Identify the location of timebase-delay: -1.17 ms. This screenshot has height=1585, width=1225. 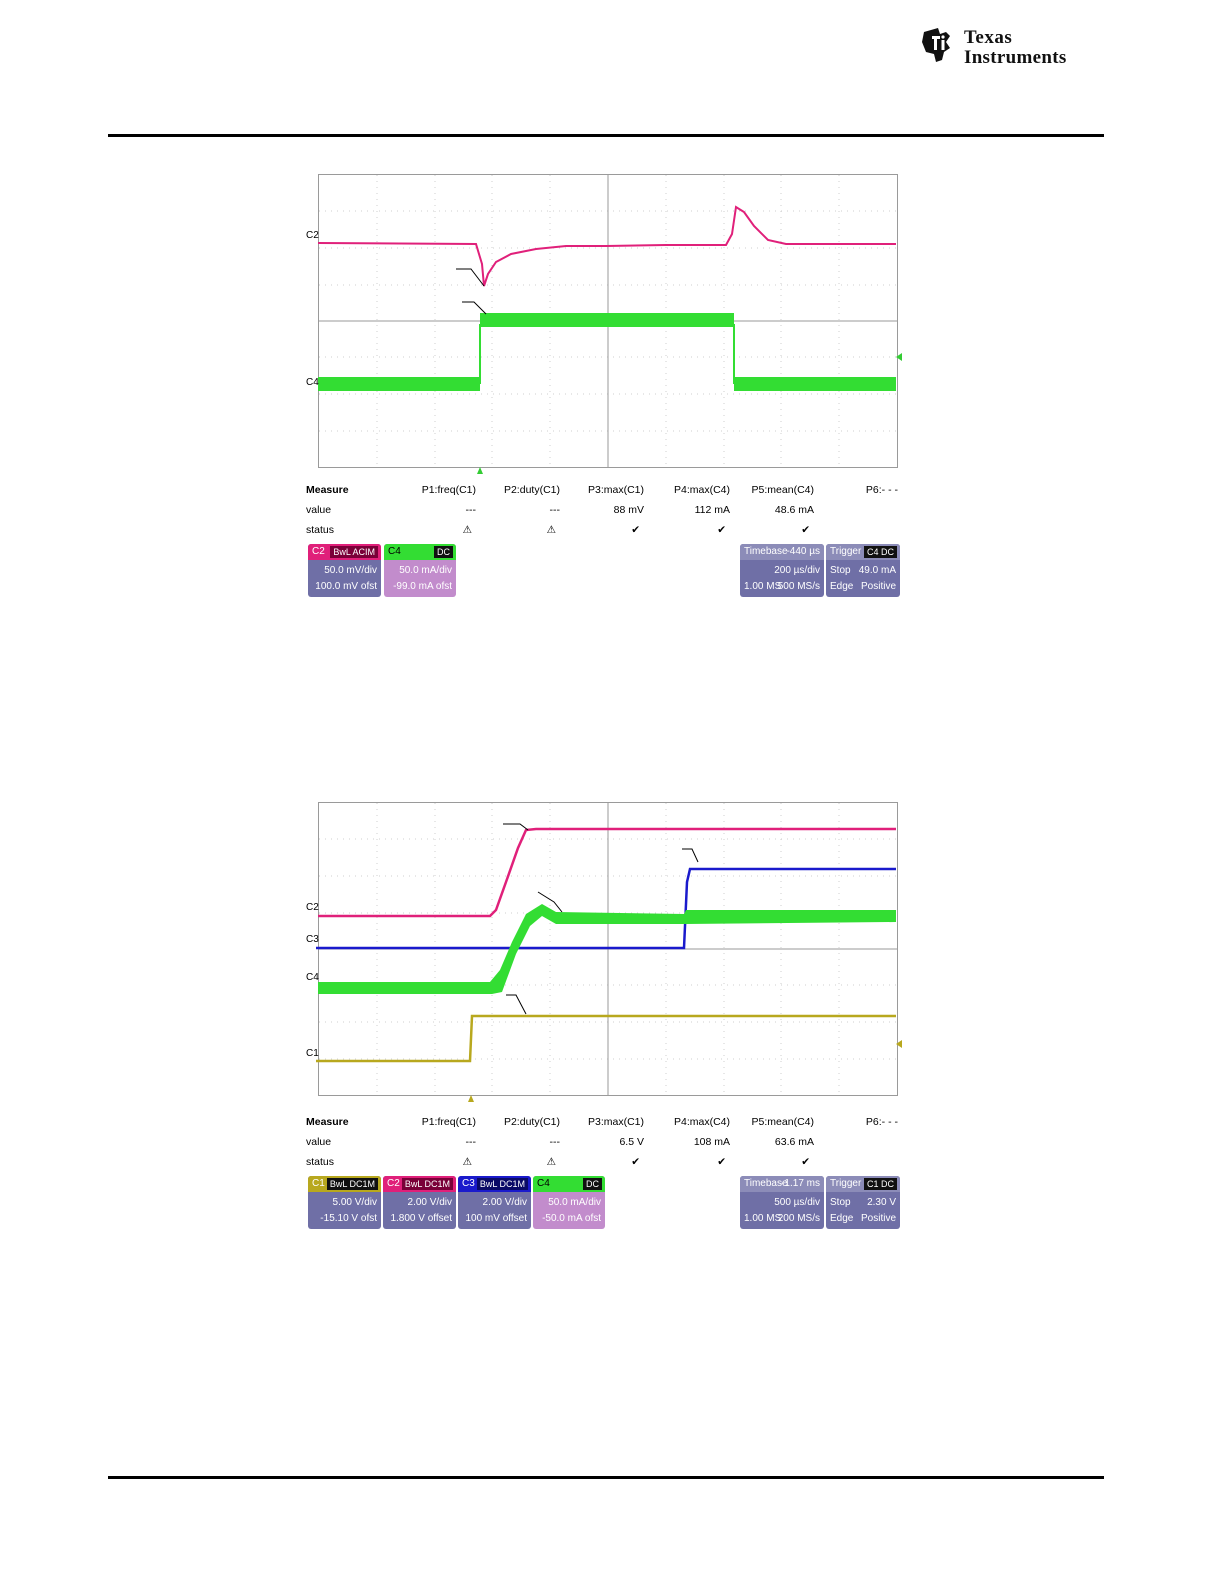
(800, 1183).